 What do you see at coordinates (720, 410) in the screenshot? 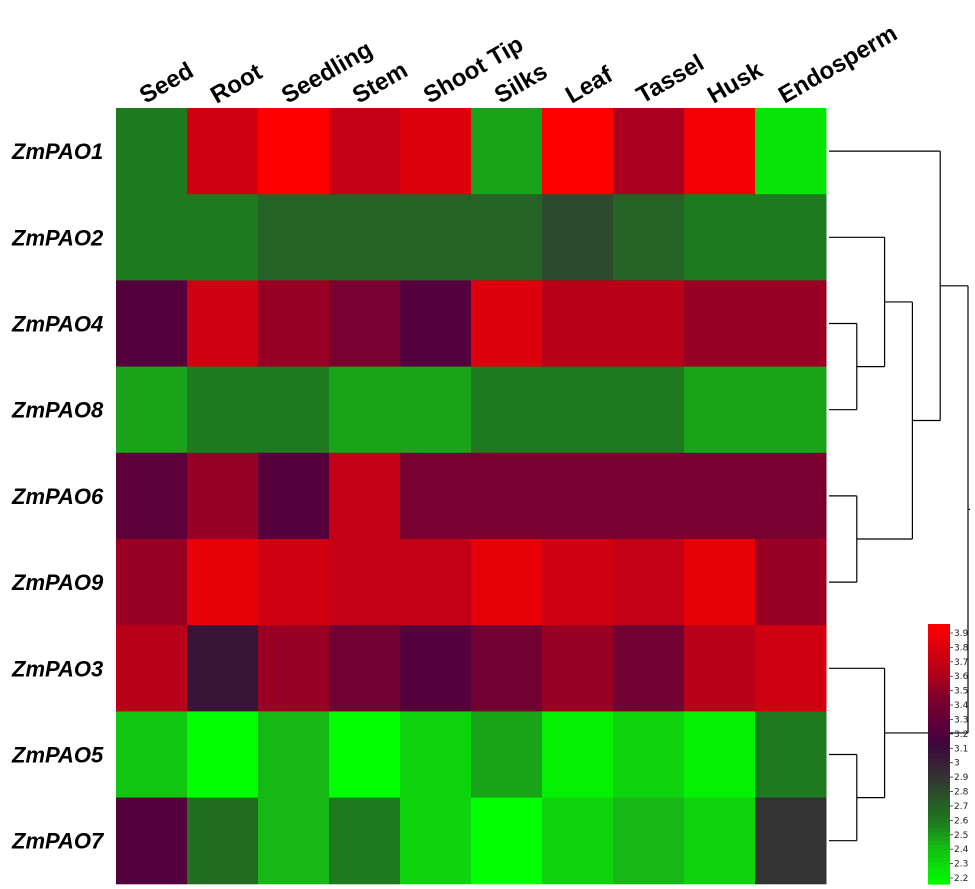
I see `heatmap-cell-ZmPAO8-husk` at bounding box center [720, 410].